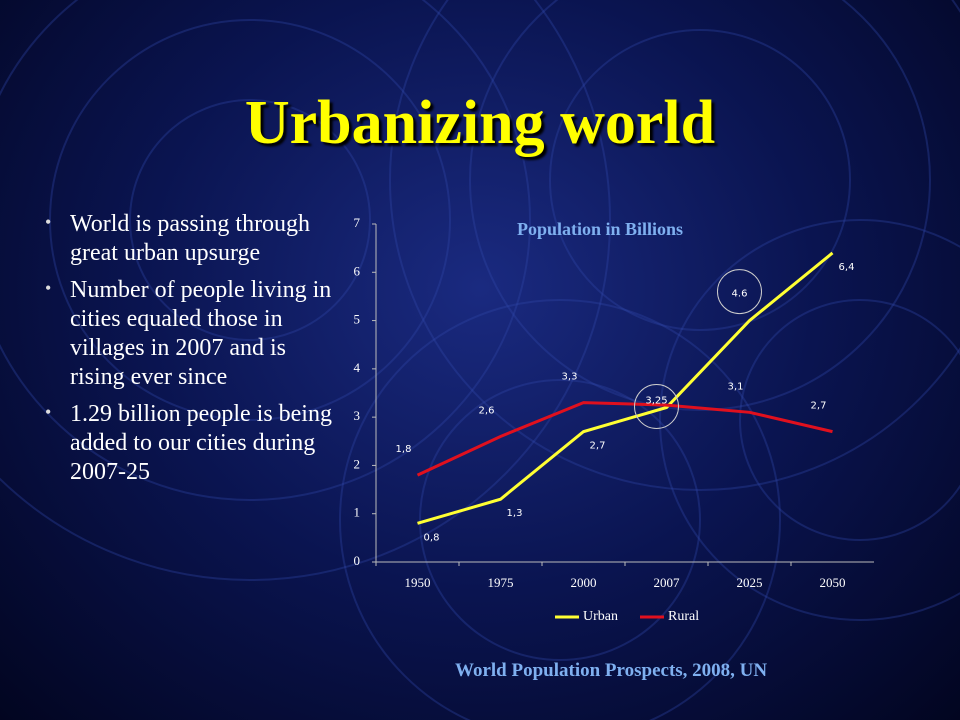 This screenshot has width=960, height=720. Describe the element at coordinates (600, 616) in the screenshot. I see `legend-label: Urban` at that location.